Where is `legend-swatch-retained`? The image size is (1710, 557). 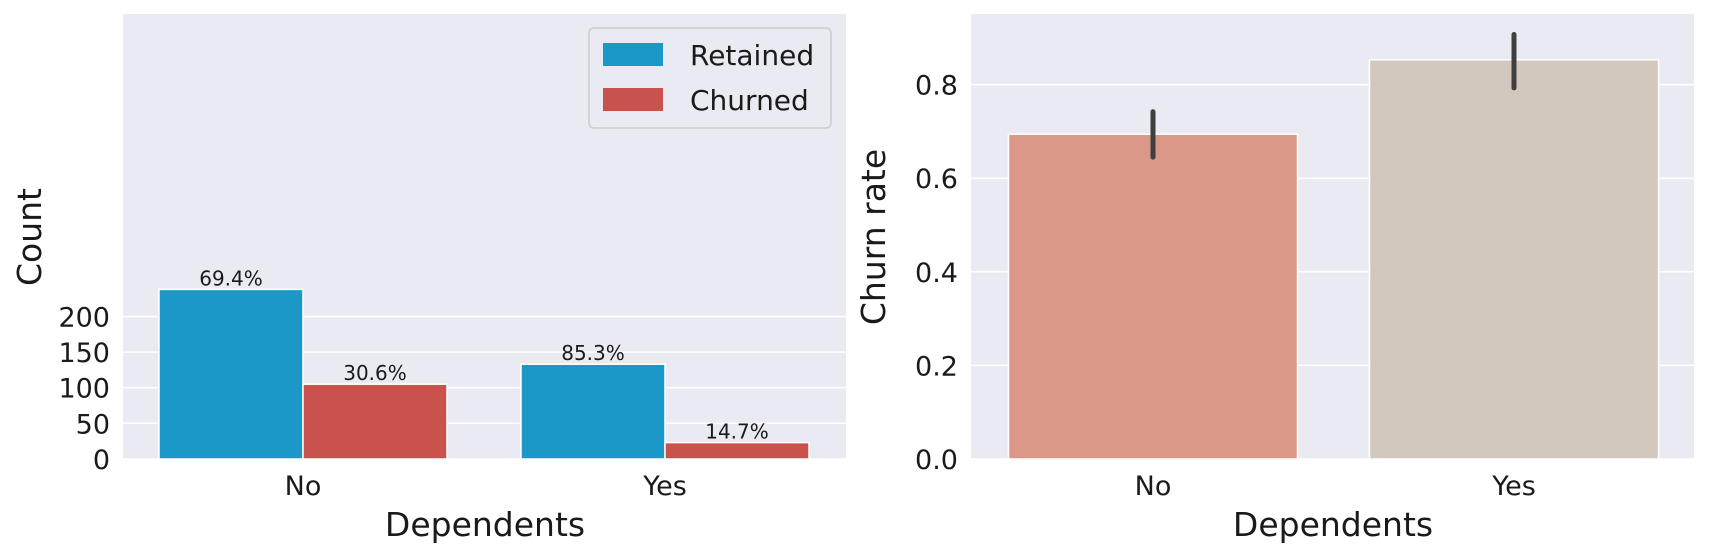 legend-swatch-retained is located at coordinates (633, 54).